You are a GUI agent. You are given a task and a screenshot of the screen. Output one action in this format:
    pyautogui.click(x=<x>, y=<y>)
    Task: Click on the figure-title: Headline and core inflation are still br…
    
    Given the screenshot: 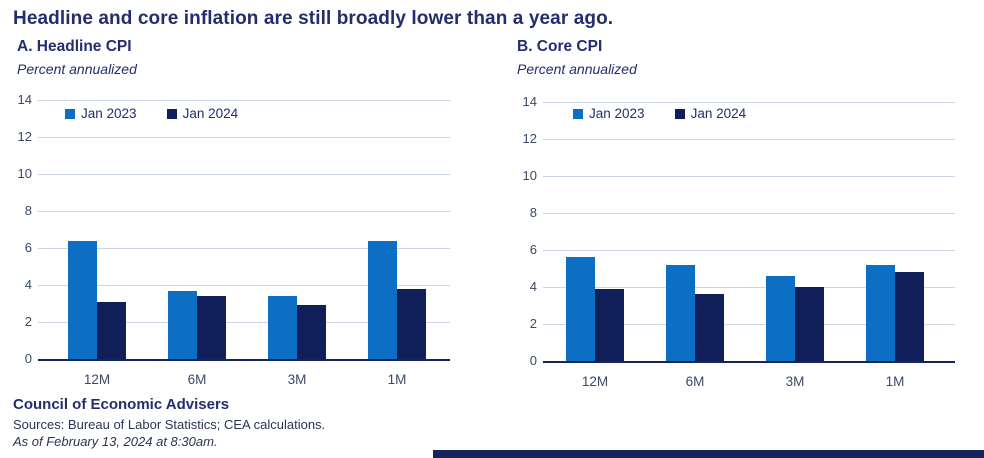 What is the action you would take?
    pyautogui.click(x=313, y=18)
    